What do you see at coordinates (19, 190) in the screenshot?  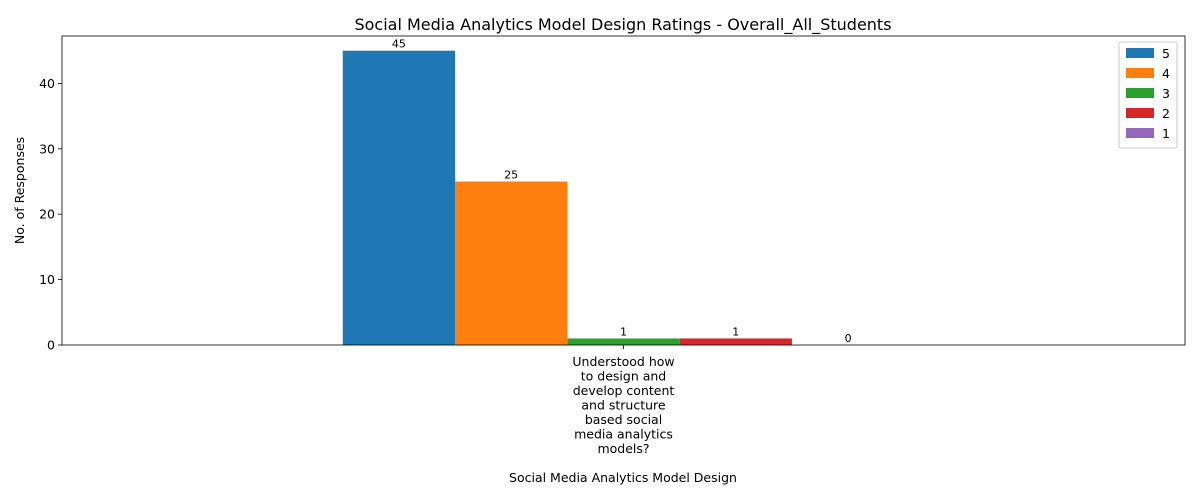 I see `y-axis-label: No. of Responses` at bounding box center [19, 190].